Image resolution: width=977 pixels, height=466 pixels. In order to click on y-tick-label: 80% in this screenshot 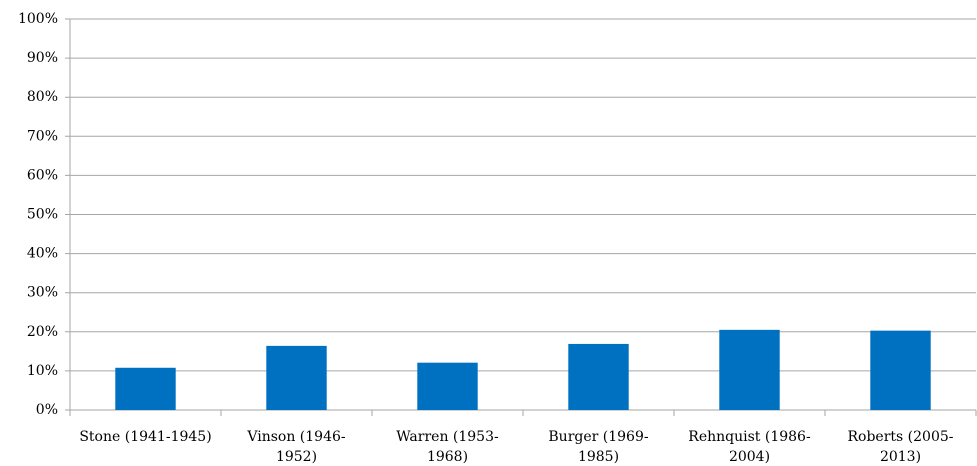, I will do `click(42, 97)`.